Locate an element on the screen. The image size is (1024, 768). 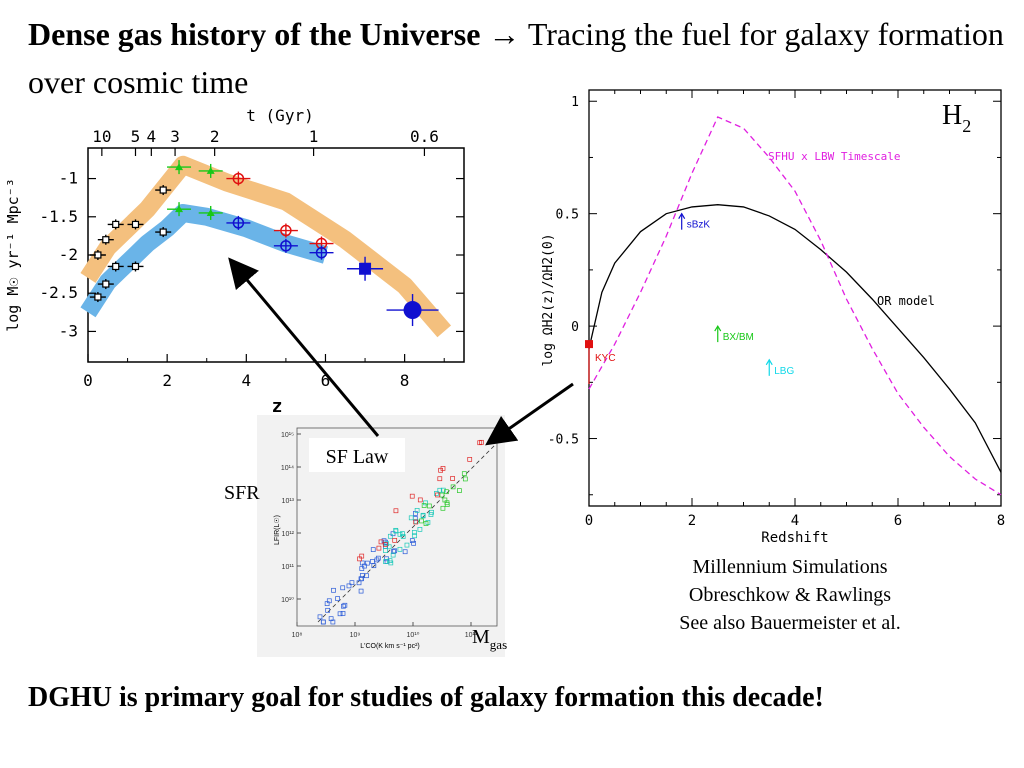
y-tick-label: -2.5 is located at coordinates (58, 292).